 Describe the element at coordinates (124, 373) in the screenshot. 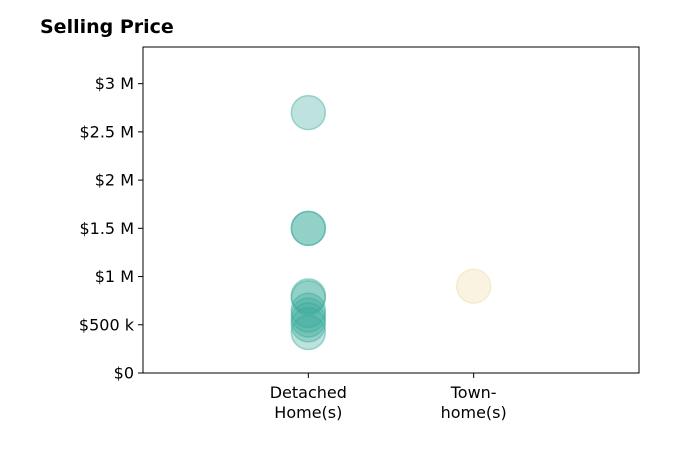

I see `y-tick-label: $0` at that location.